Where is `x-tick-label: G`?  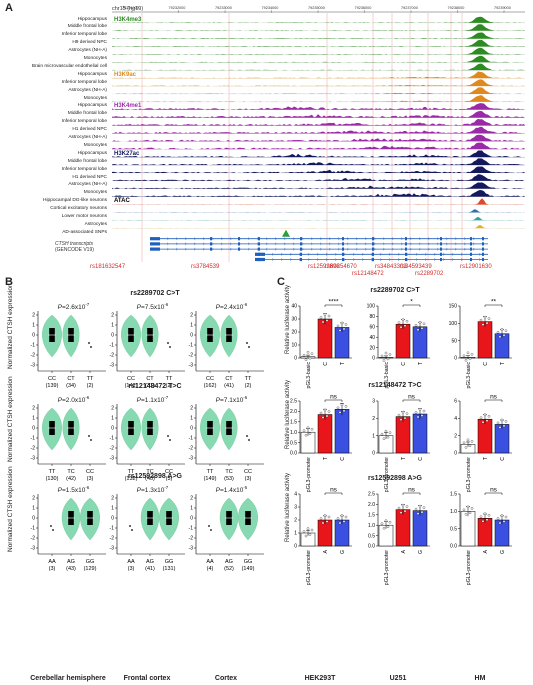
x-tick-label: G is located at coordinates (421, 552).